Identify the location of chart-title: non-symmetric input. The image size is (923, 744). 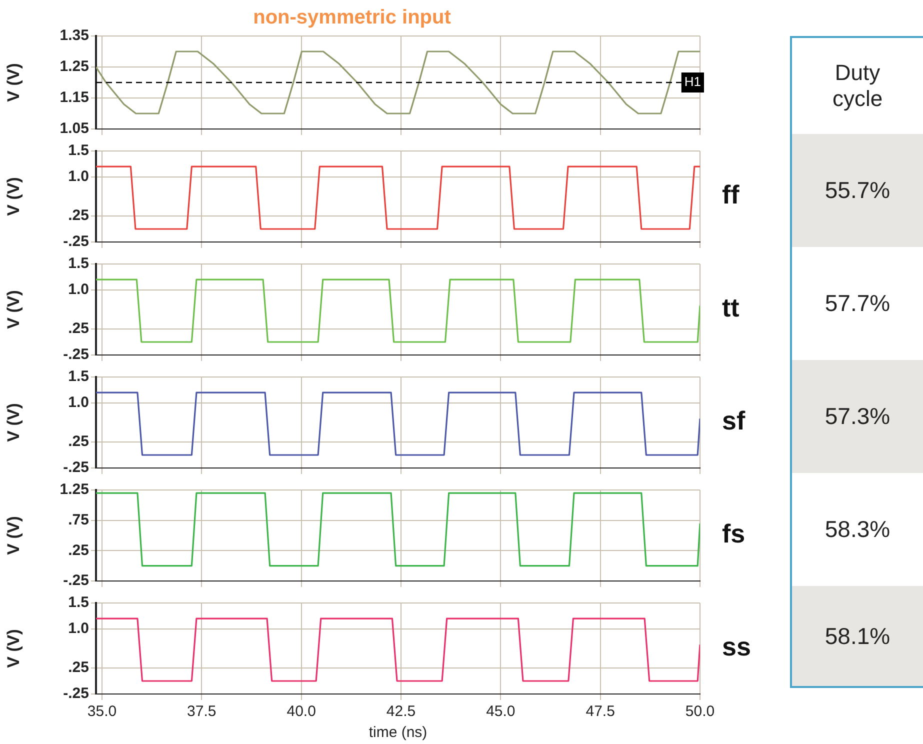
(352, 17).